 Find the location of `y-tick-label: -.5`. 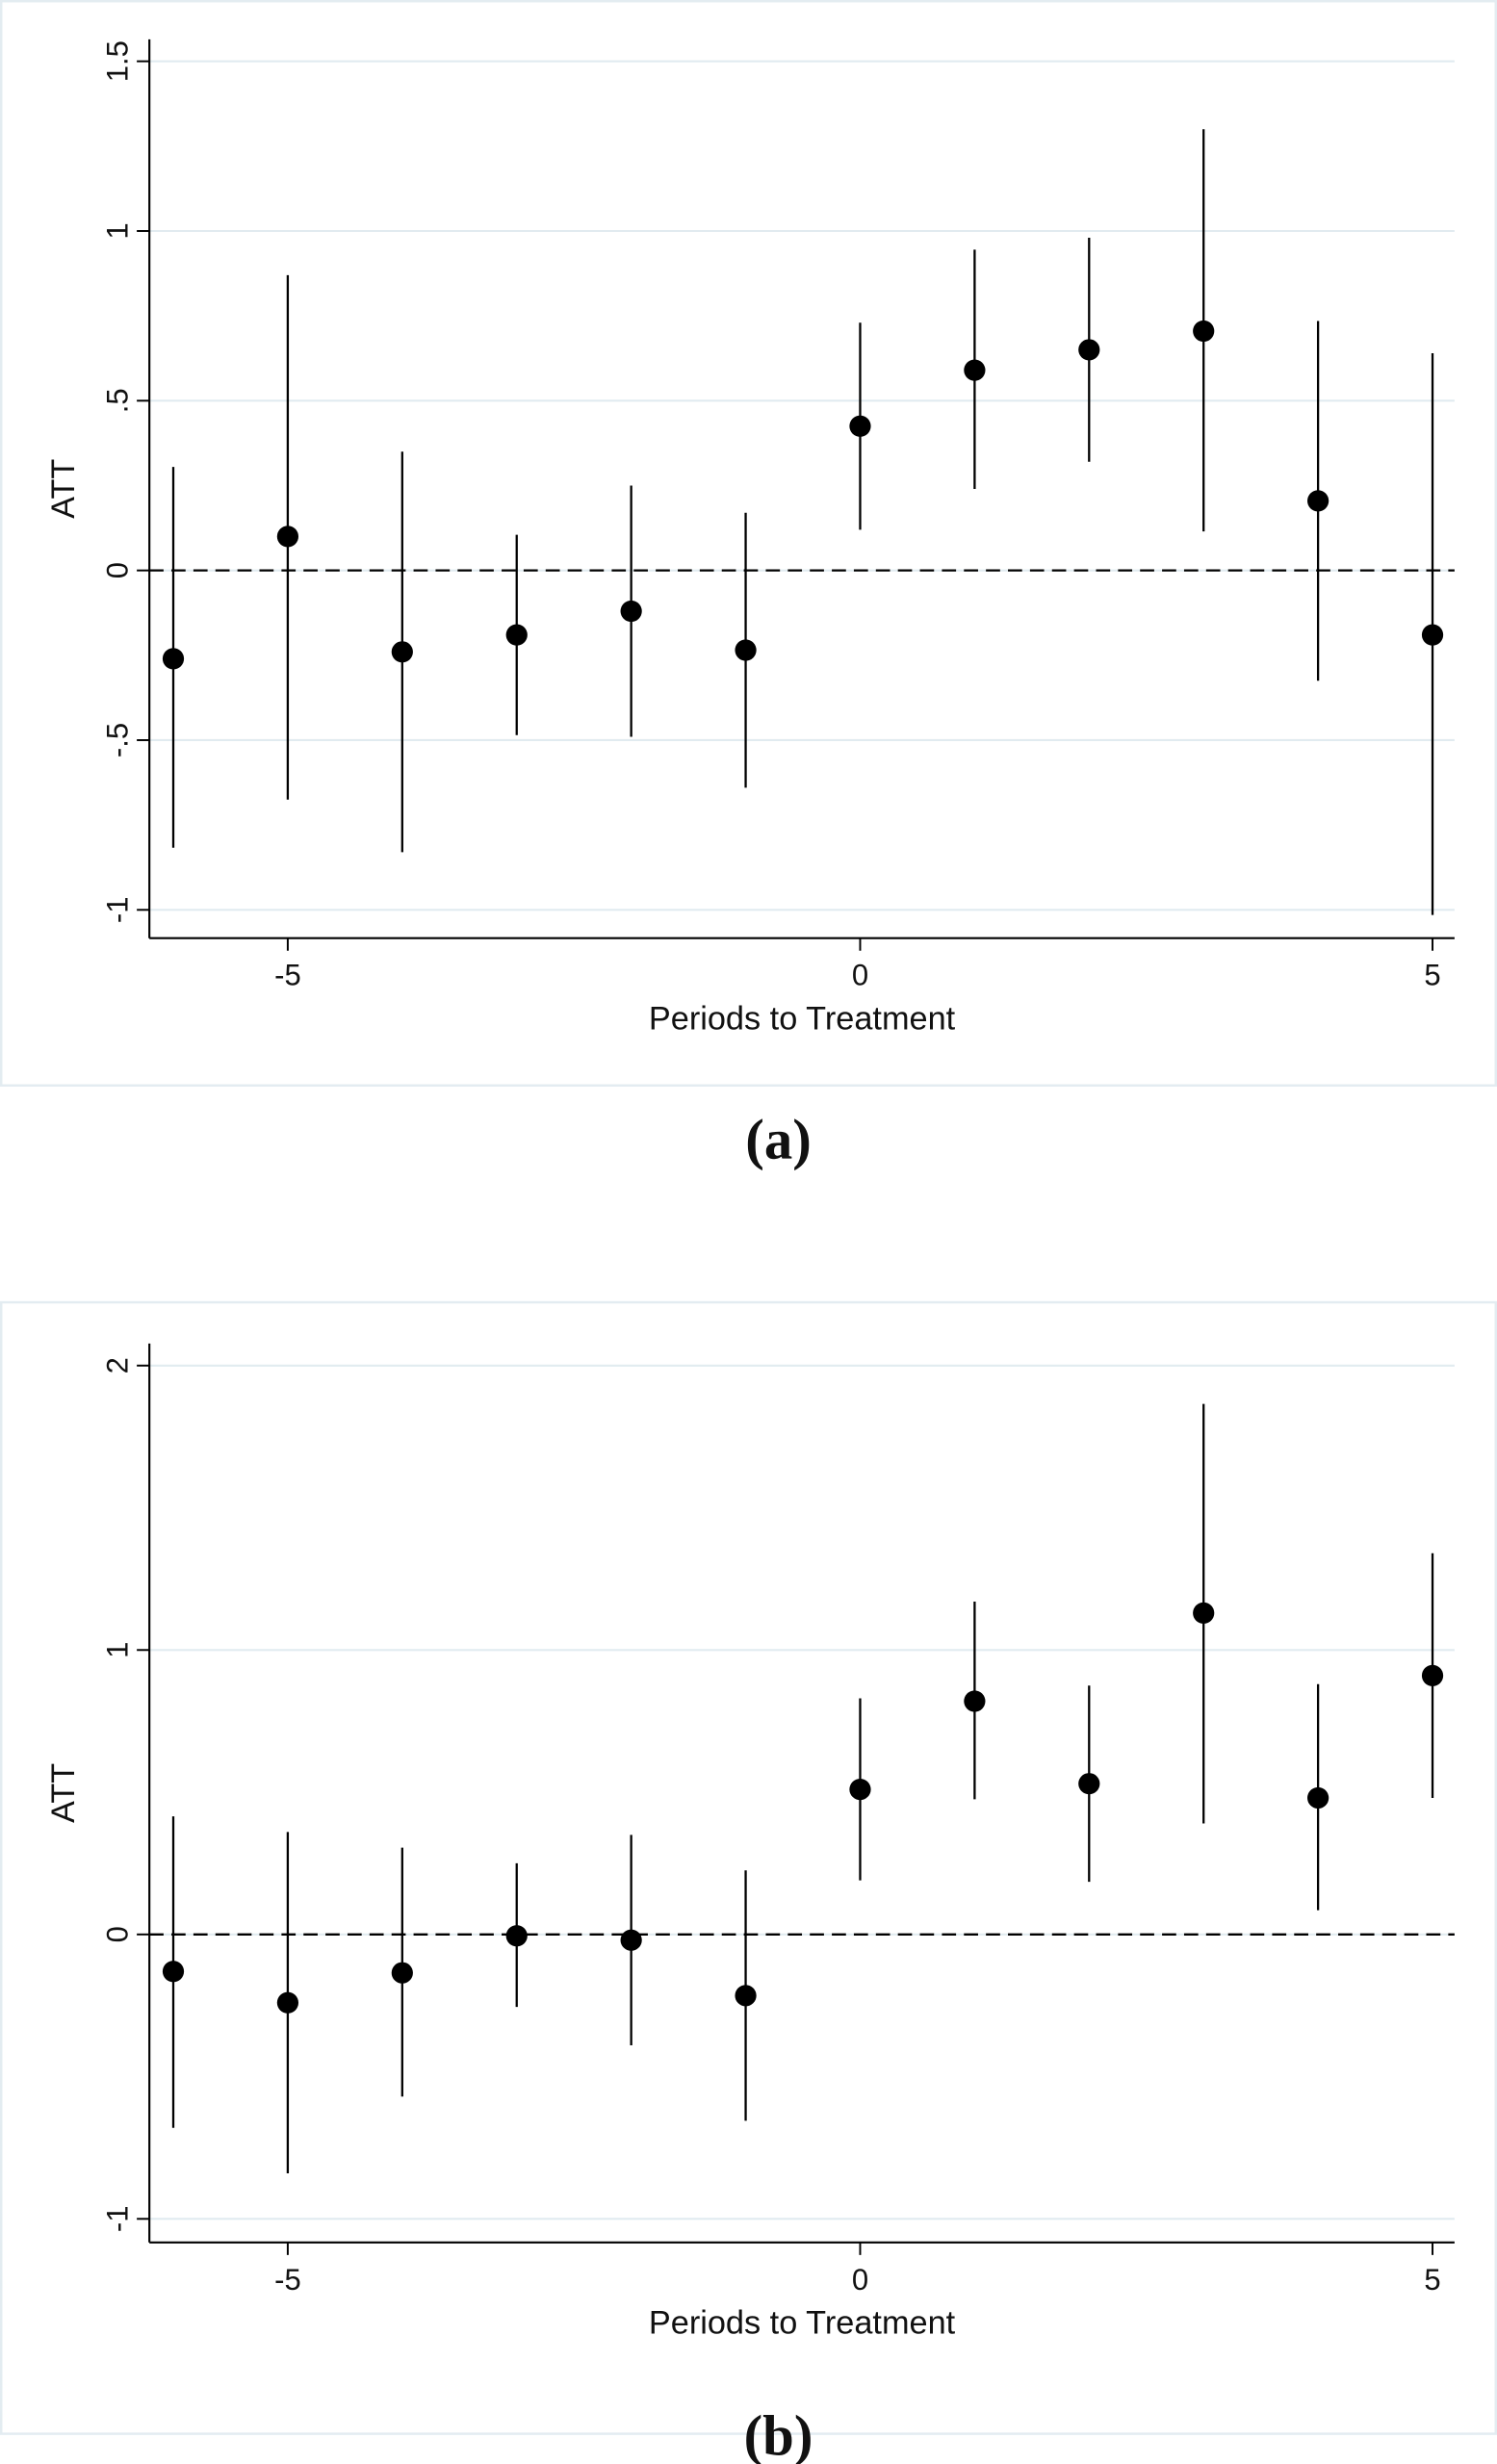

y-tick-label: -.5 is located at coordinates (117, 740).